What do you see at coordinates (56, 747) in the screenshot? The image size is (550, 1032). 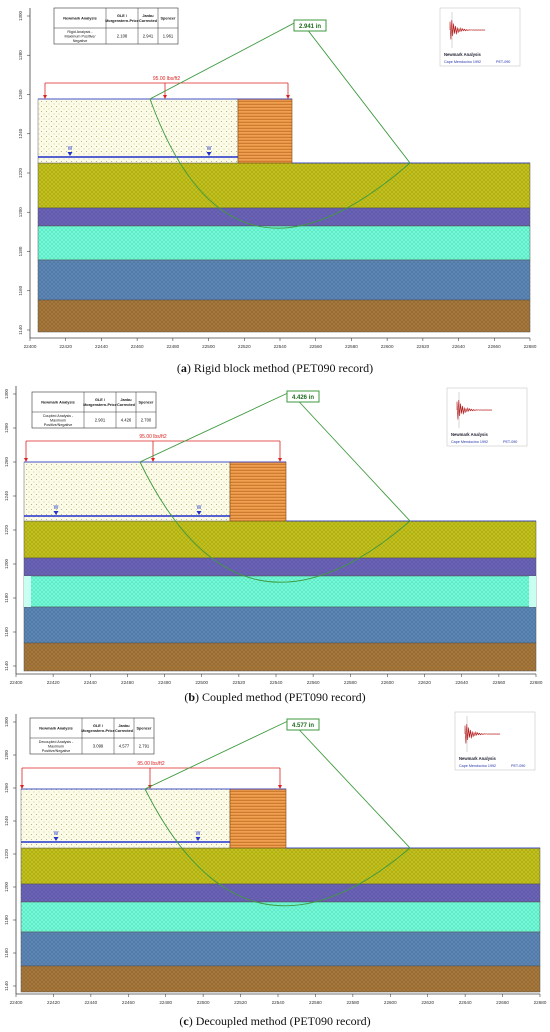 I see `table-row-label: Maximum` at bounding box center [56, 747].